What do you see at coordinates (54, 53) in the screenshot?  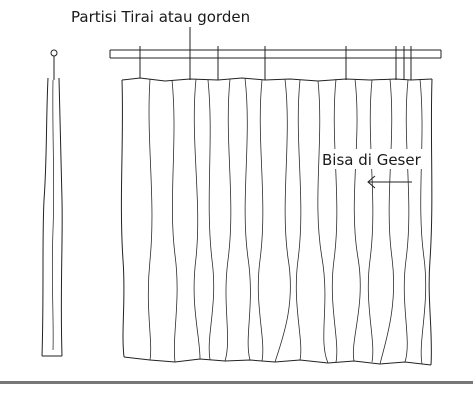 I see `side-hanger-ring` at bounding box center [54, 53].